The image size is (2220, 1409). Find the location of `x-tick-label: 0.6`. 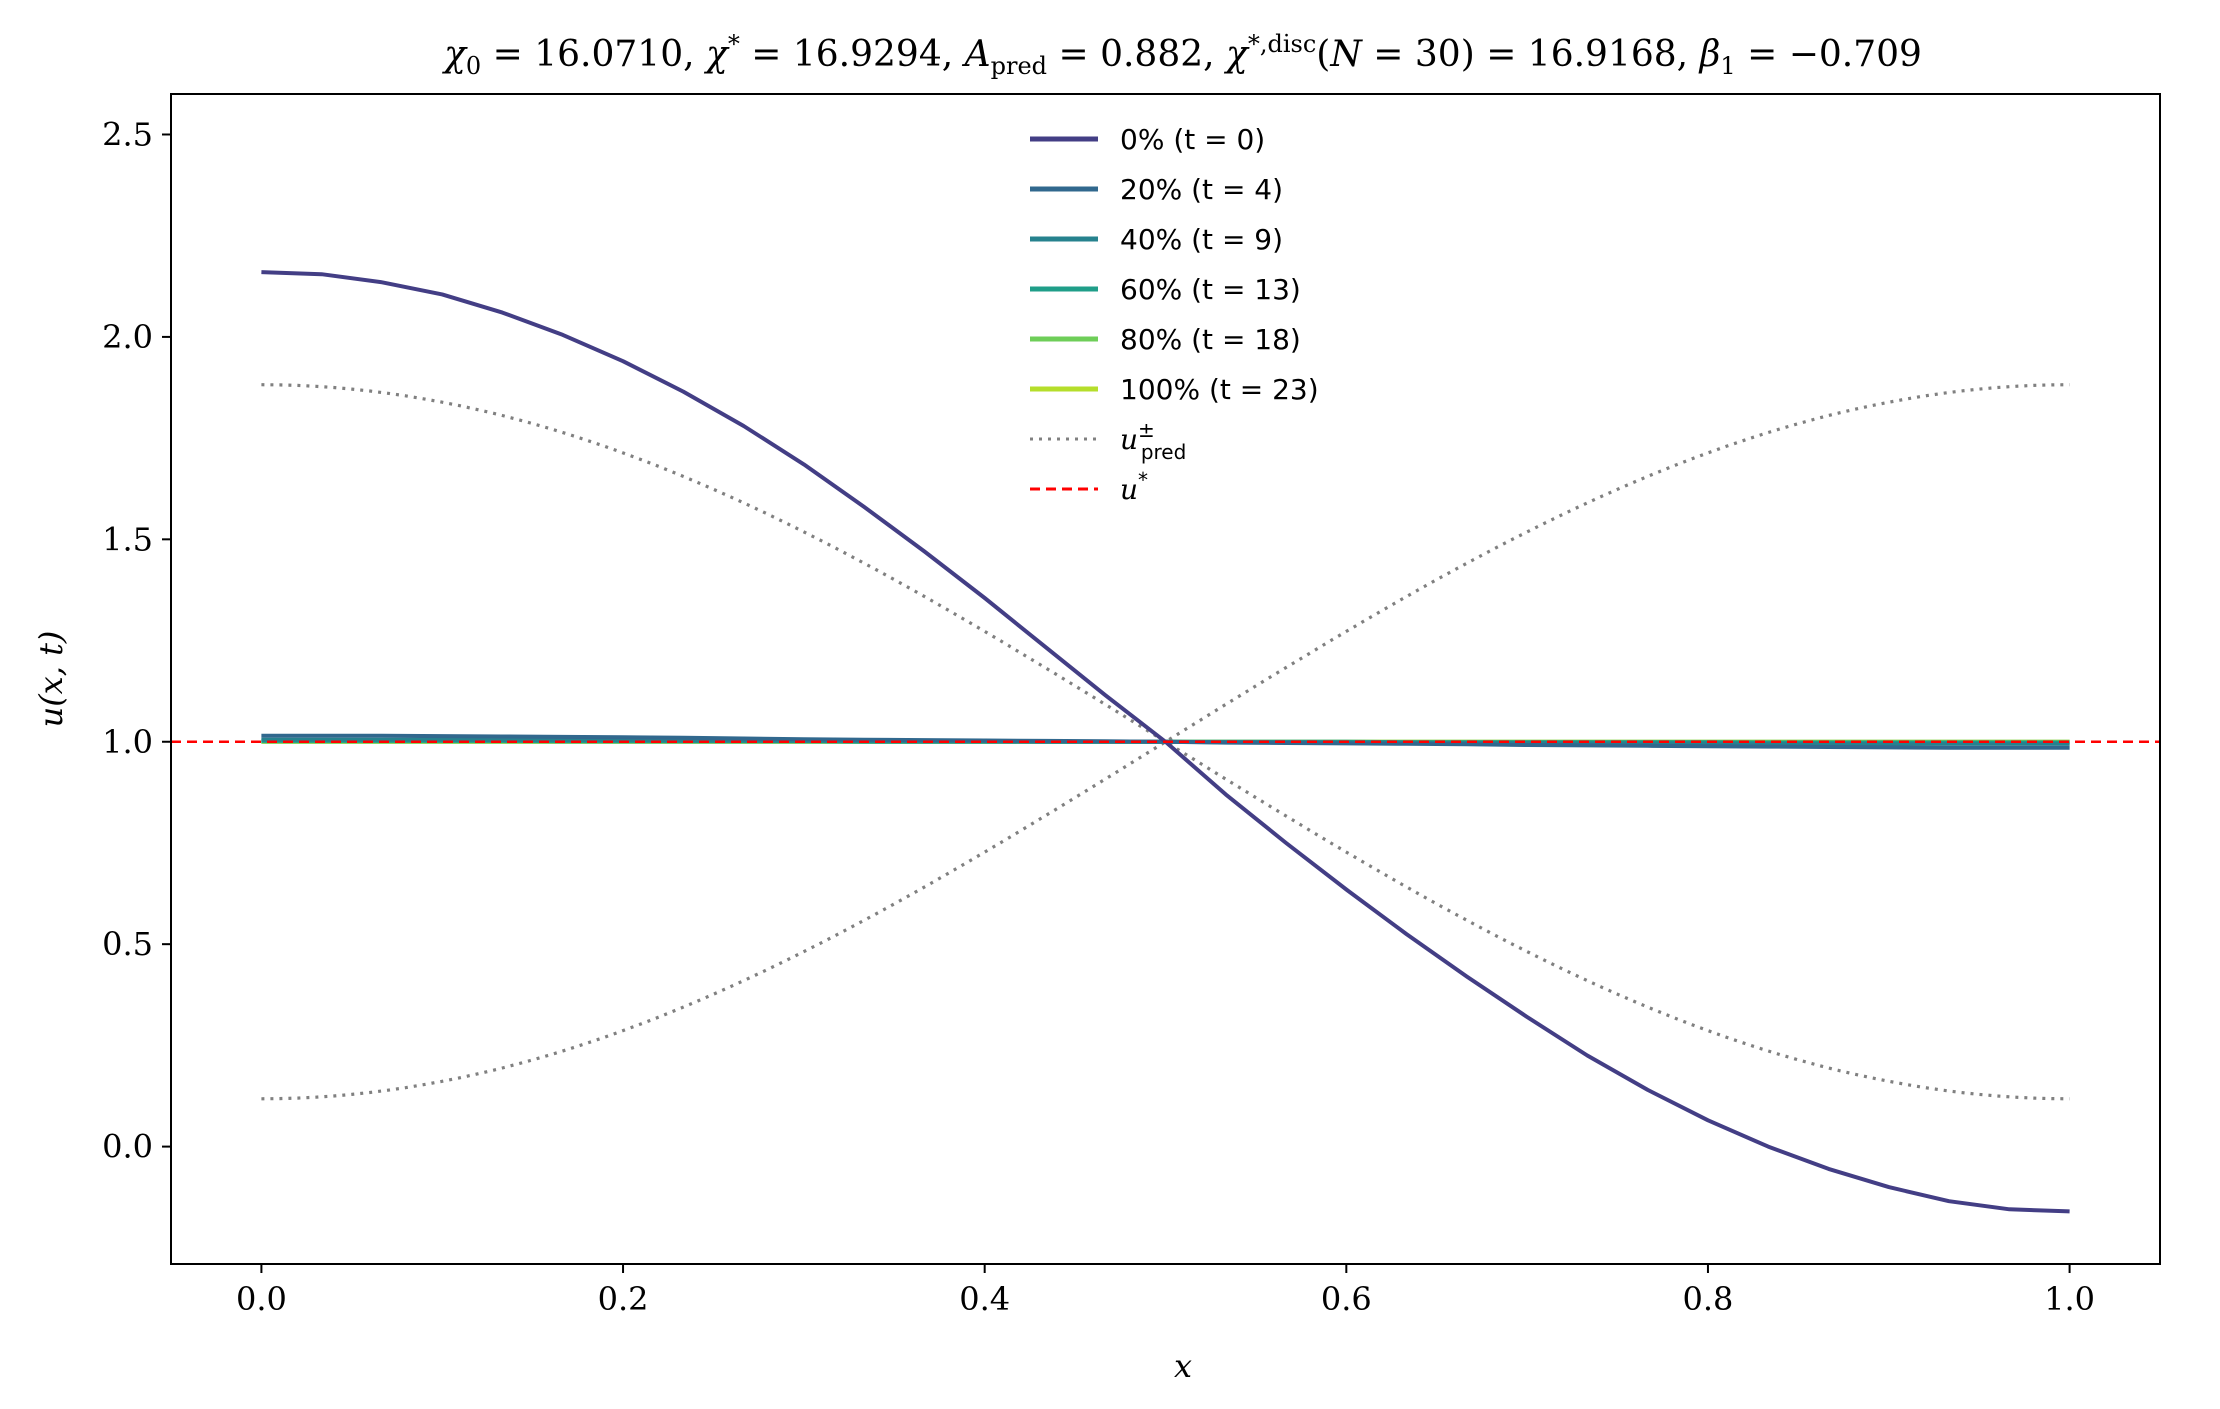

x-tick-label: 0.6 is located at coordinates (1346, 1299).